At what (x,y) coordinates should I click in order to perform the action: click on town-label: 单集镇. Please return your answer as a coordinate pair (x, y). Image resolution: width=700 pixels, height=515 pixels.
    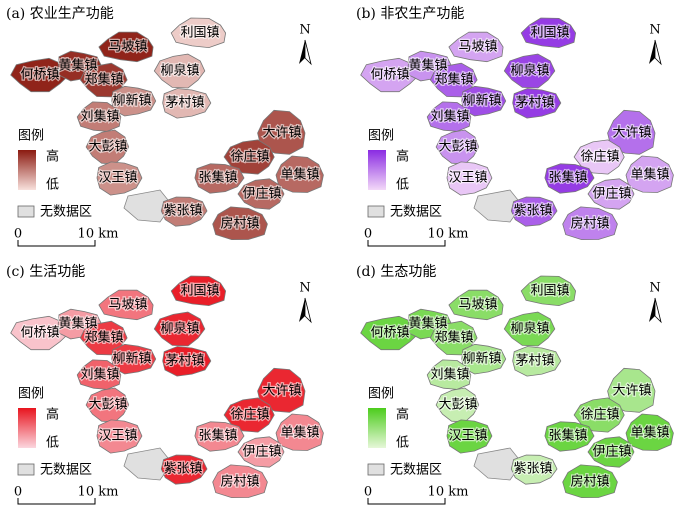
    Looking at the image, I should click on (299, 175).